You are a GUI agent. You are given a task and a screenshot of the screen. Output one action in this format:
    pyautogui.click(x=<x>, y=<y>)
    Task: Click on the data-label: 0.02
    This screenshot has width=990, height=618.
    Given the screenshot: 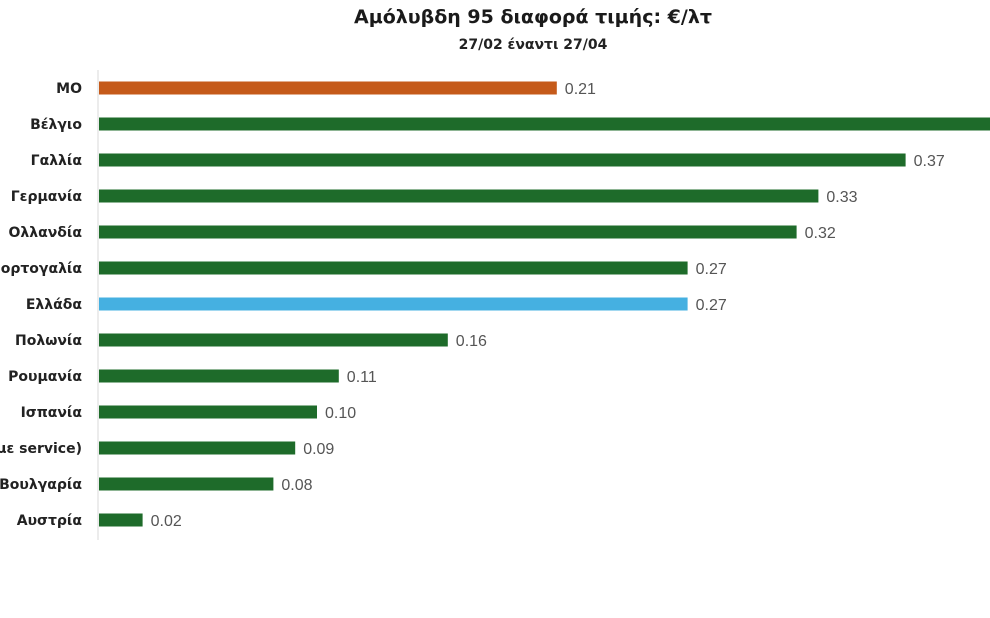 What is the action you would take?
    pyautogui.click(x=166, y=521)
    